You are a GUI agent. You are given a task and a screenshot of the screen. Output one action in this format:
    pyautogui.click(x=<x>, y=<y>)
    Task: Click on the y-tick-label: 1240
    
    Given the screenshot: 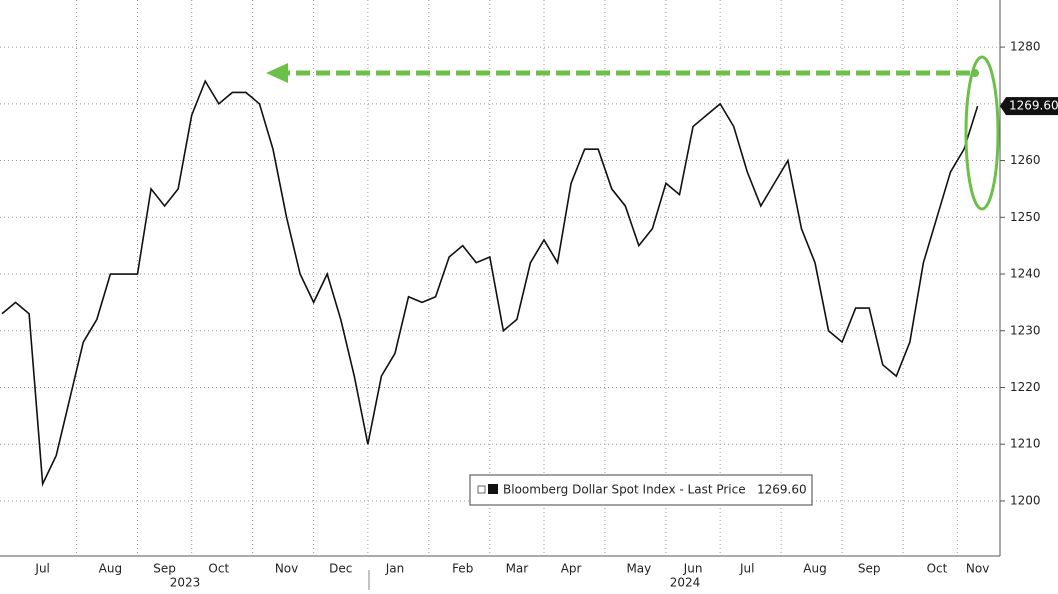 What is the action you would take?
    pyautogui.click(x=1025, y=274)
    